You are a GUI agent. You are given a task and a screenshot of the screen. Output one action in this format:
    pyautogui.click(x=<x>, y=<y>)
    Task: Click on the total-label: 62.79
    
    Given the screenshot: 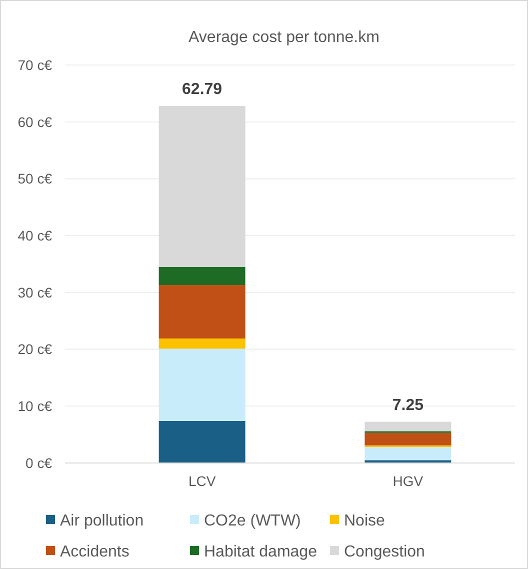 What is the action you would take?
    pyautogui.click(x=202, y=89)
    